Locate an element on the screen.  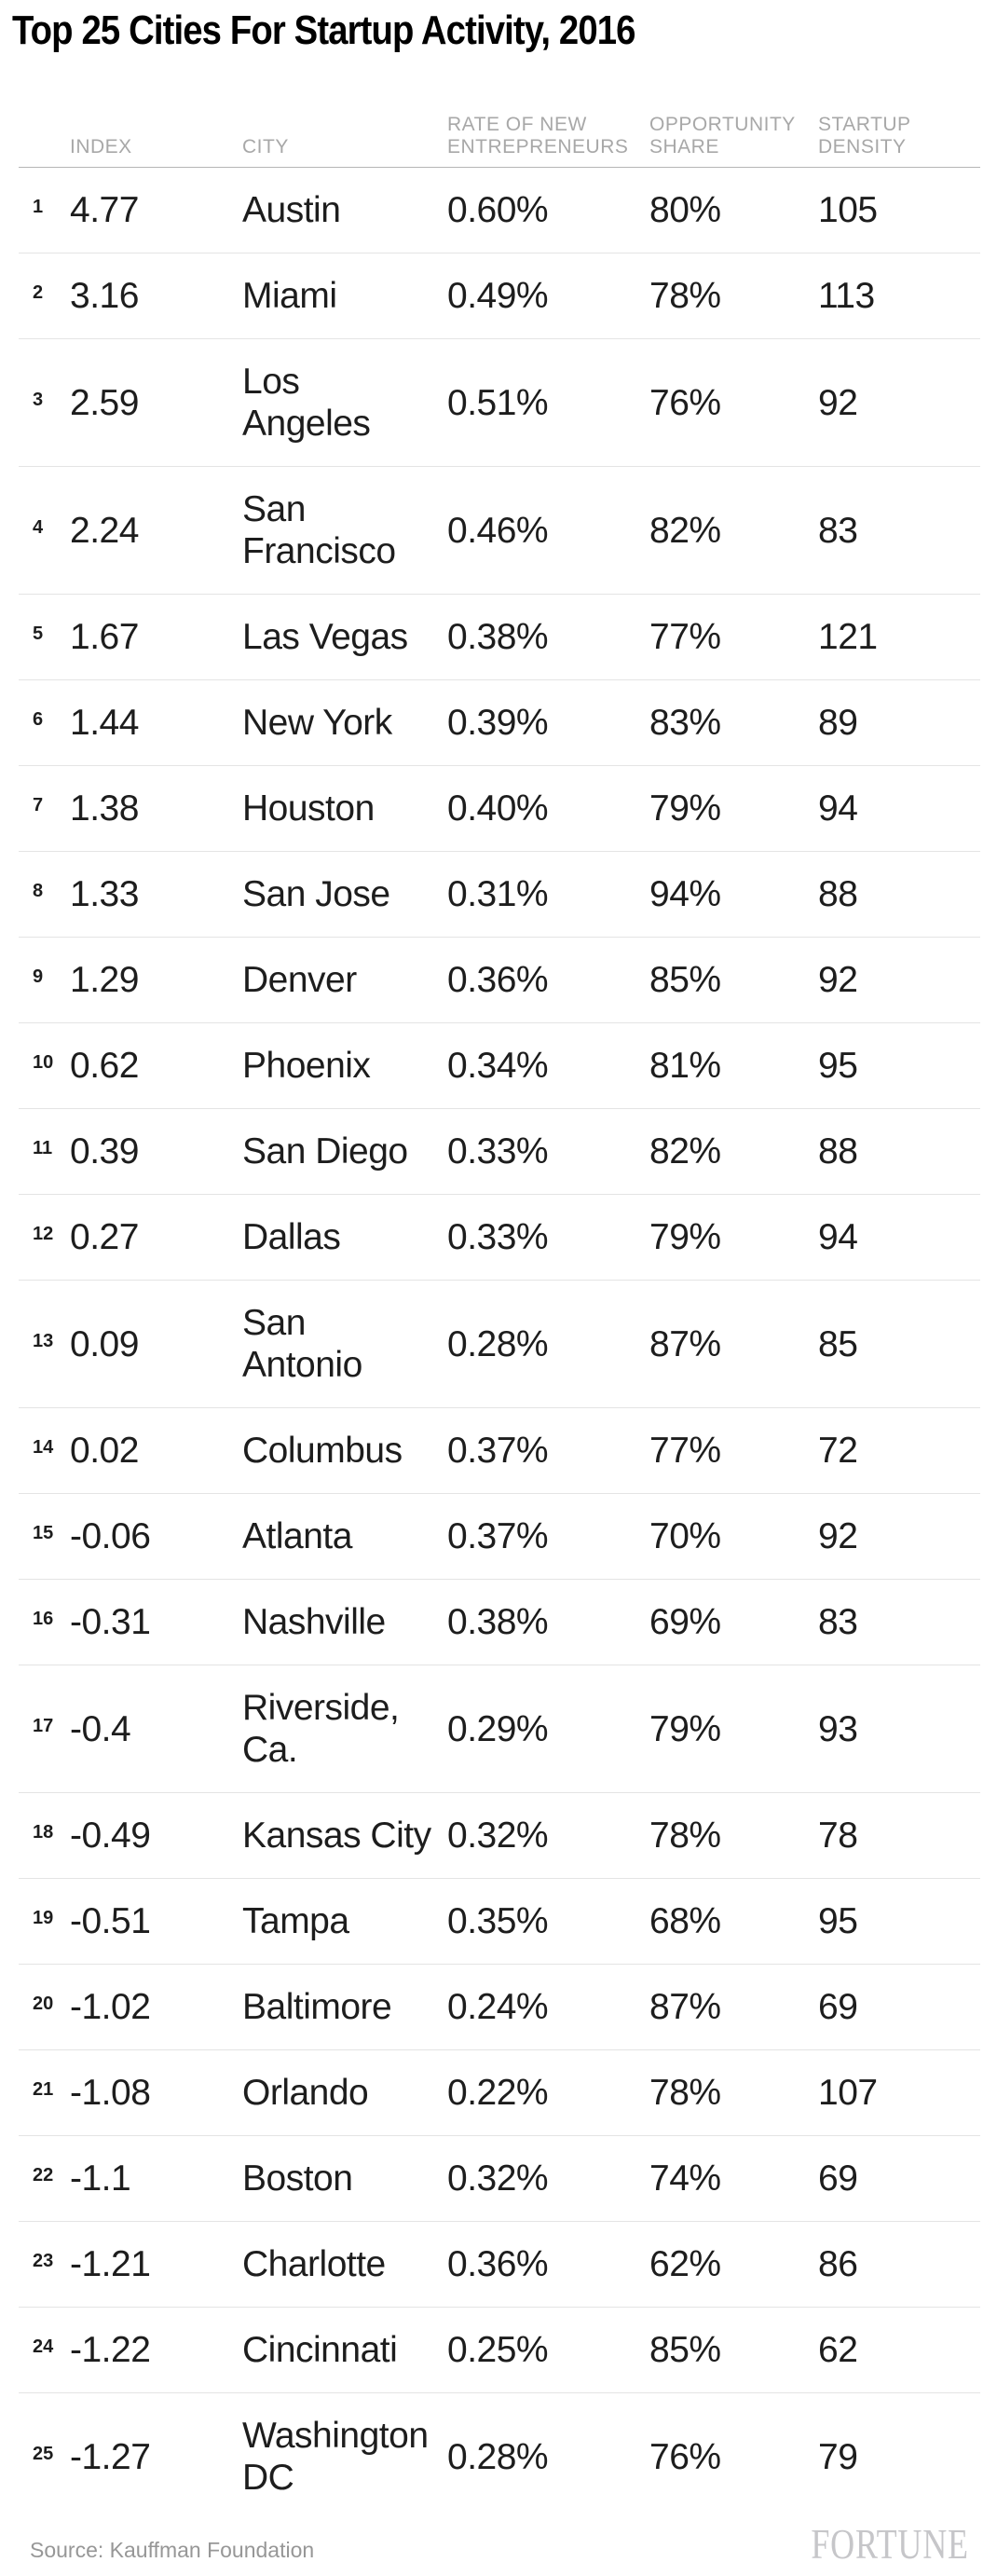
index-cell: 4.77 is located at coordinates (104, 210).